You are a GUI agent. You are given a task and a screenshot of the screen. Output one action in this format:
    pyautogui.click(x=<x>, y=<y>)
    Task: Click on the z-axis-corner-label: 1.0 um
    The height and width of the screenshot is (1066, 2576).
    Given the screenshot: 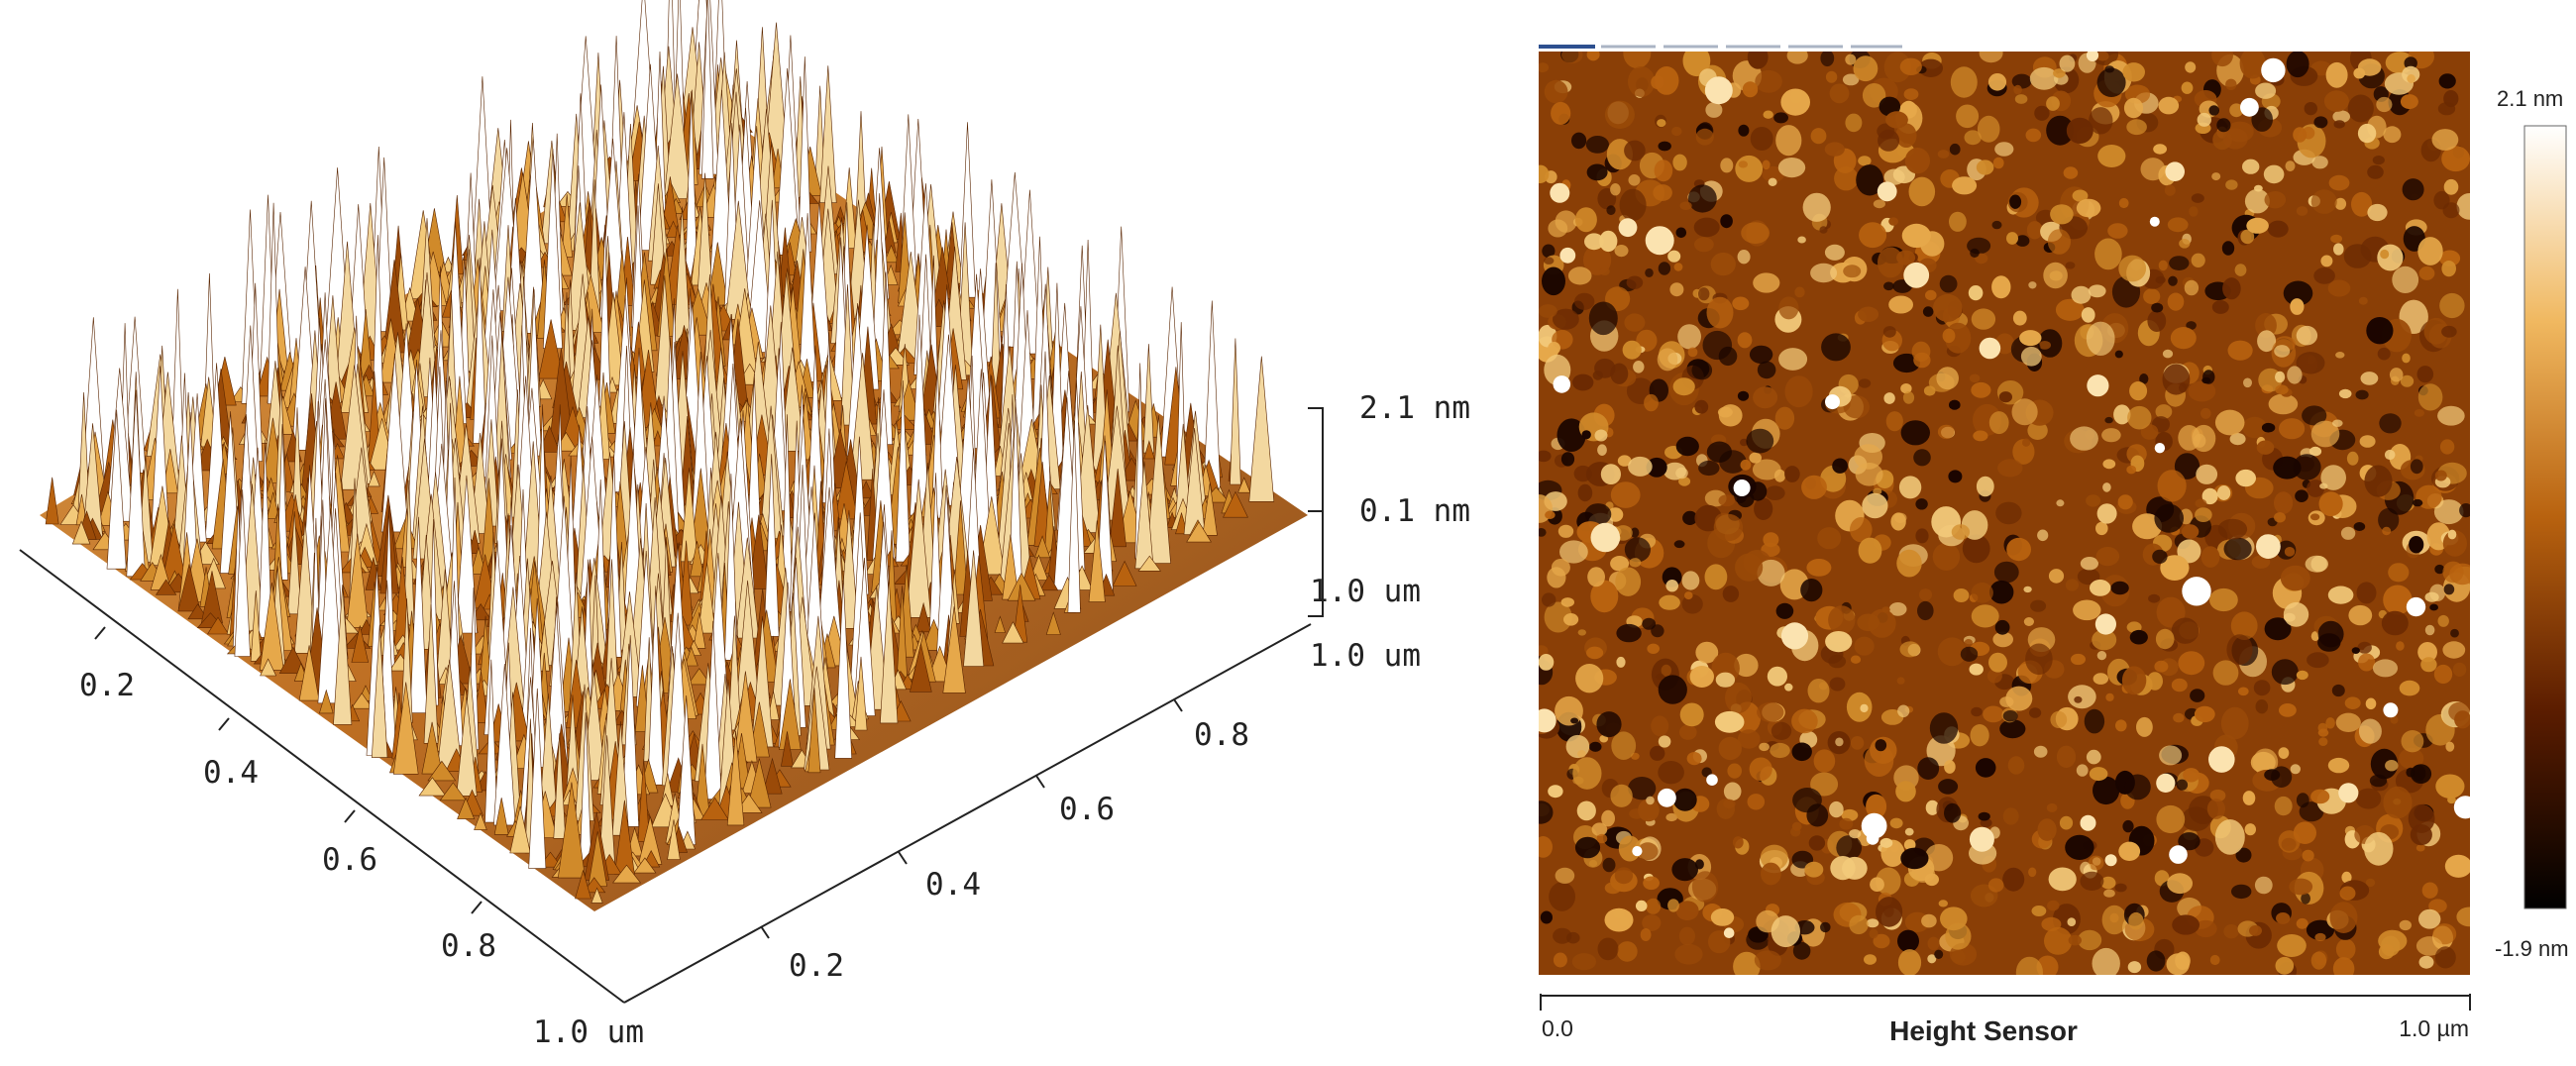 What is the action you would take?
    pyautogui.click(x=1365, y=592)
    